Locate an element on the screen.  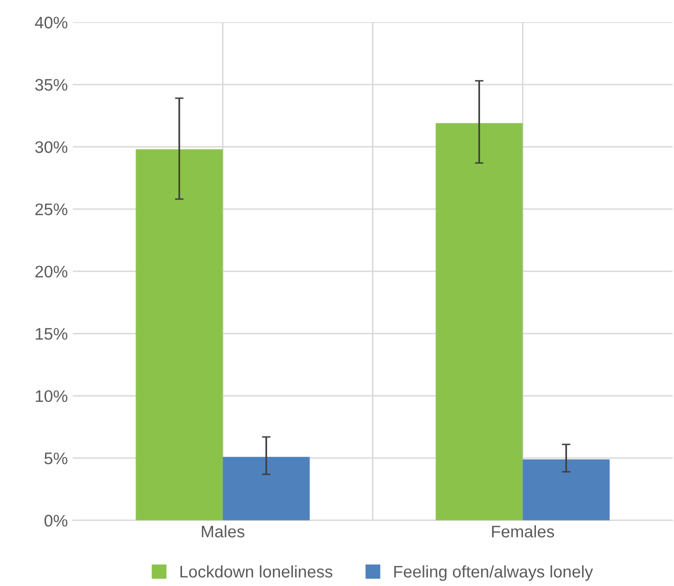
y-tick-label: 40% is located at coordinates (51, 22).